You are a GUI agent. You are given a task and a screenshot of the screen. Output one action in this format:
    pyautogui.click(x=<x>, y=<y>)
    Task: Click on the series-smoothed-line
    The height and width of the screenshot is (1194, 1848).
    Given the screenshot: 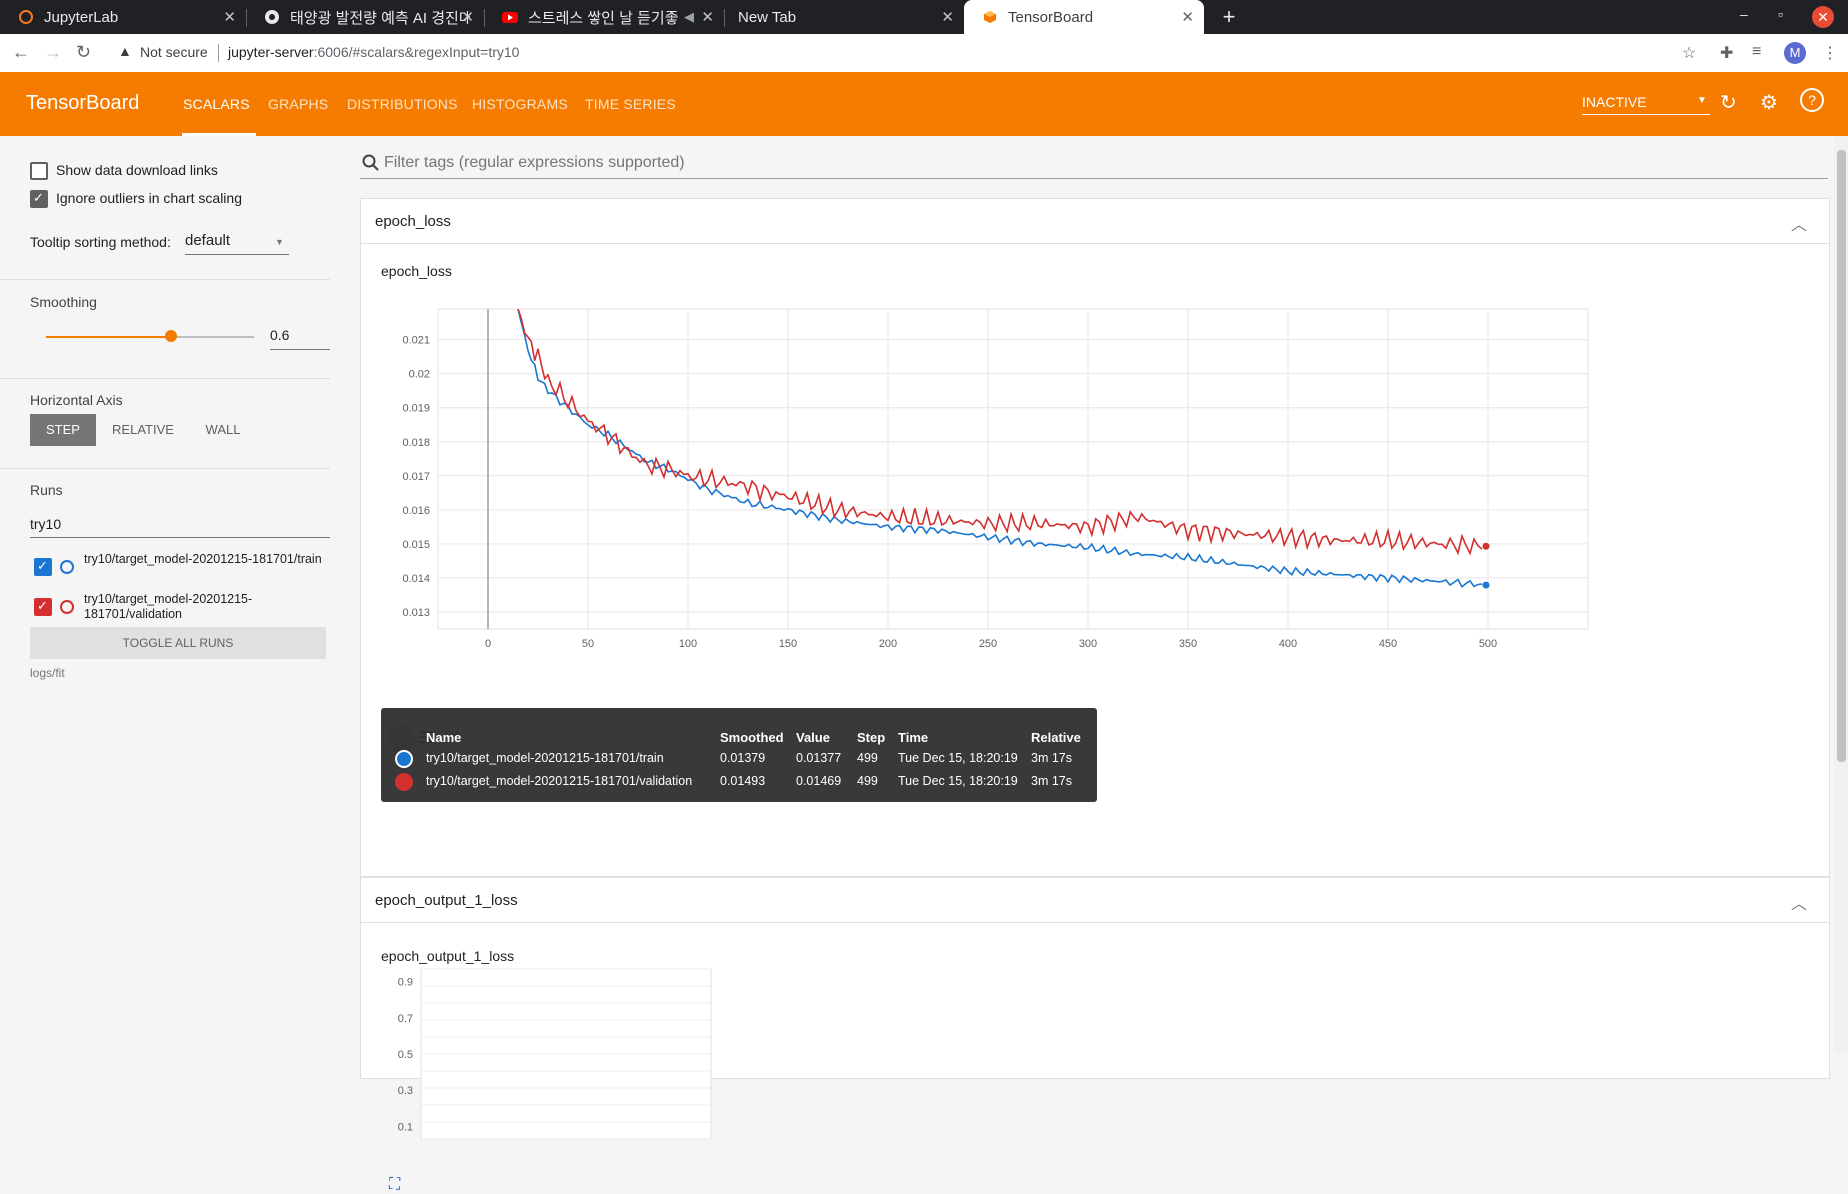 What is the action you would take?
    pyautogui.click(x=1000, y=432)
    